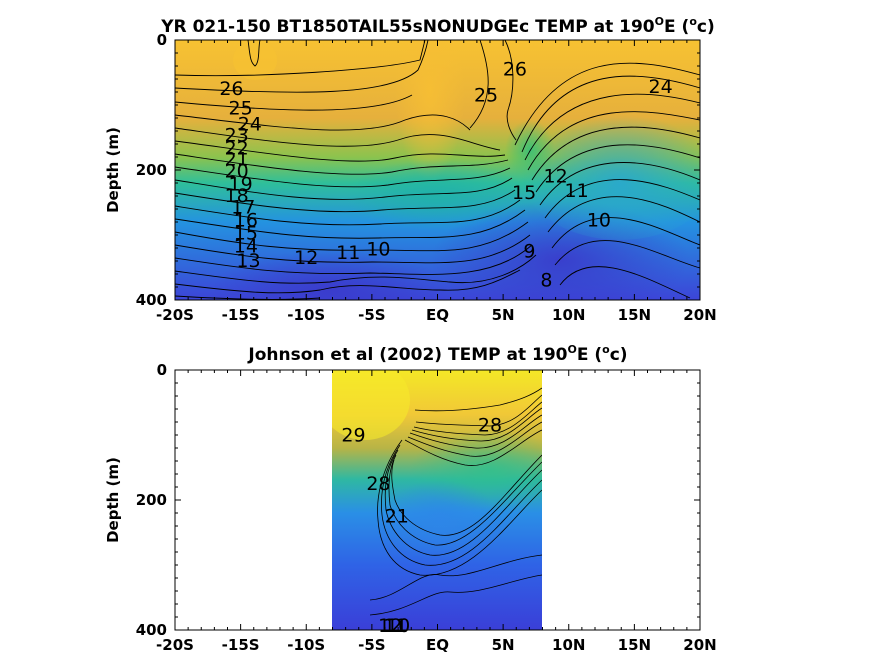 The image size is (875, 656). I want to click on panel-1-title-sup: O, so click(659, 21).